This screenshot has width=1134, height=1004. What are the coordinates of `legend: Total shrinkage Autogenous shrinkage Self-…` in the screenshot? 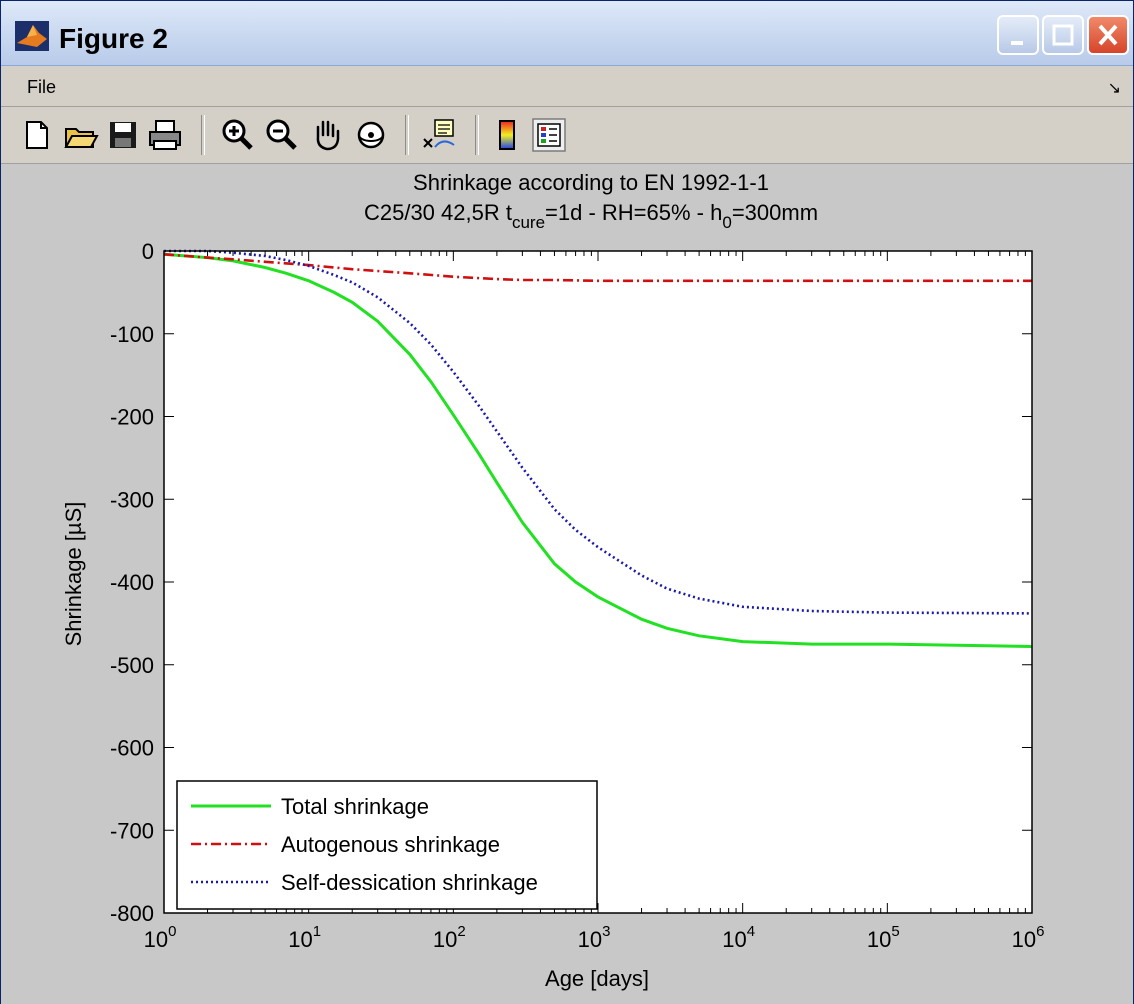 It's located at (387, 845).